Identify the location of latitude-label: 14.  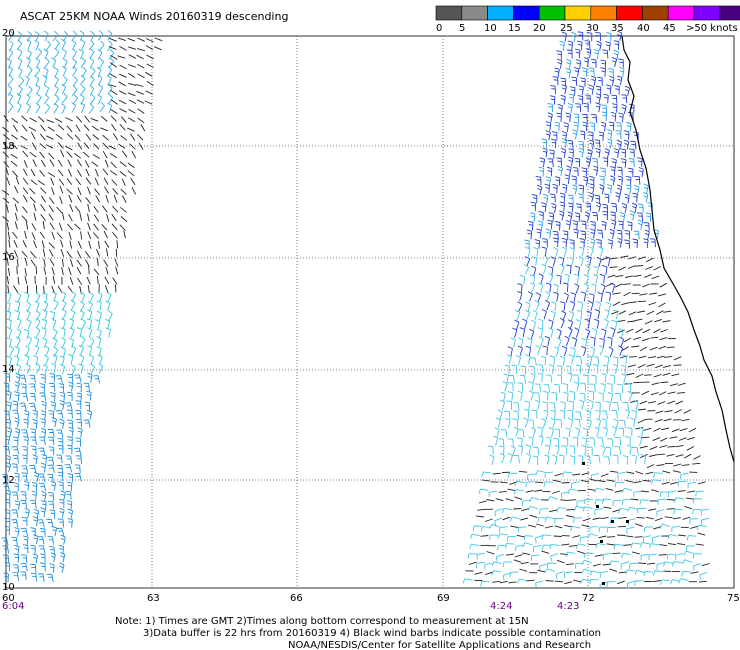
(8, 369).